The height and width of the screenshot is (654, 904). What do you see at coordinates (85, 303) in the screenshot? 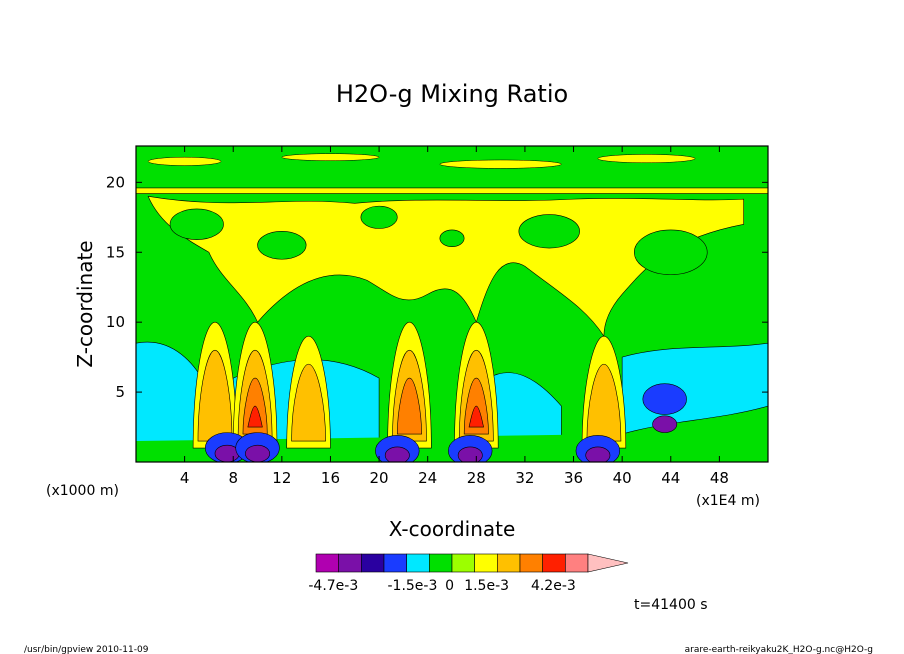
I see `y-axis-title: Z-coordinate` at bounding box center [85, 303].